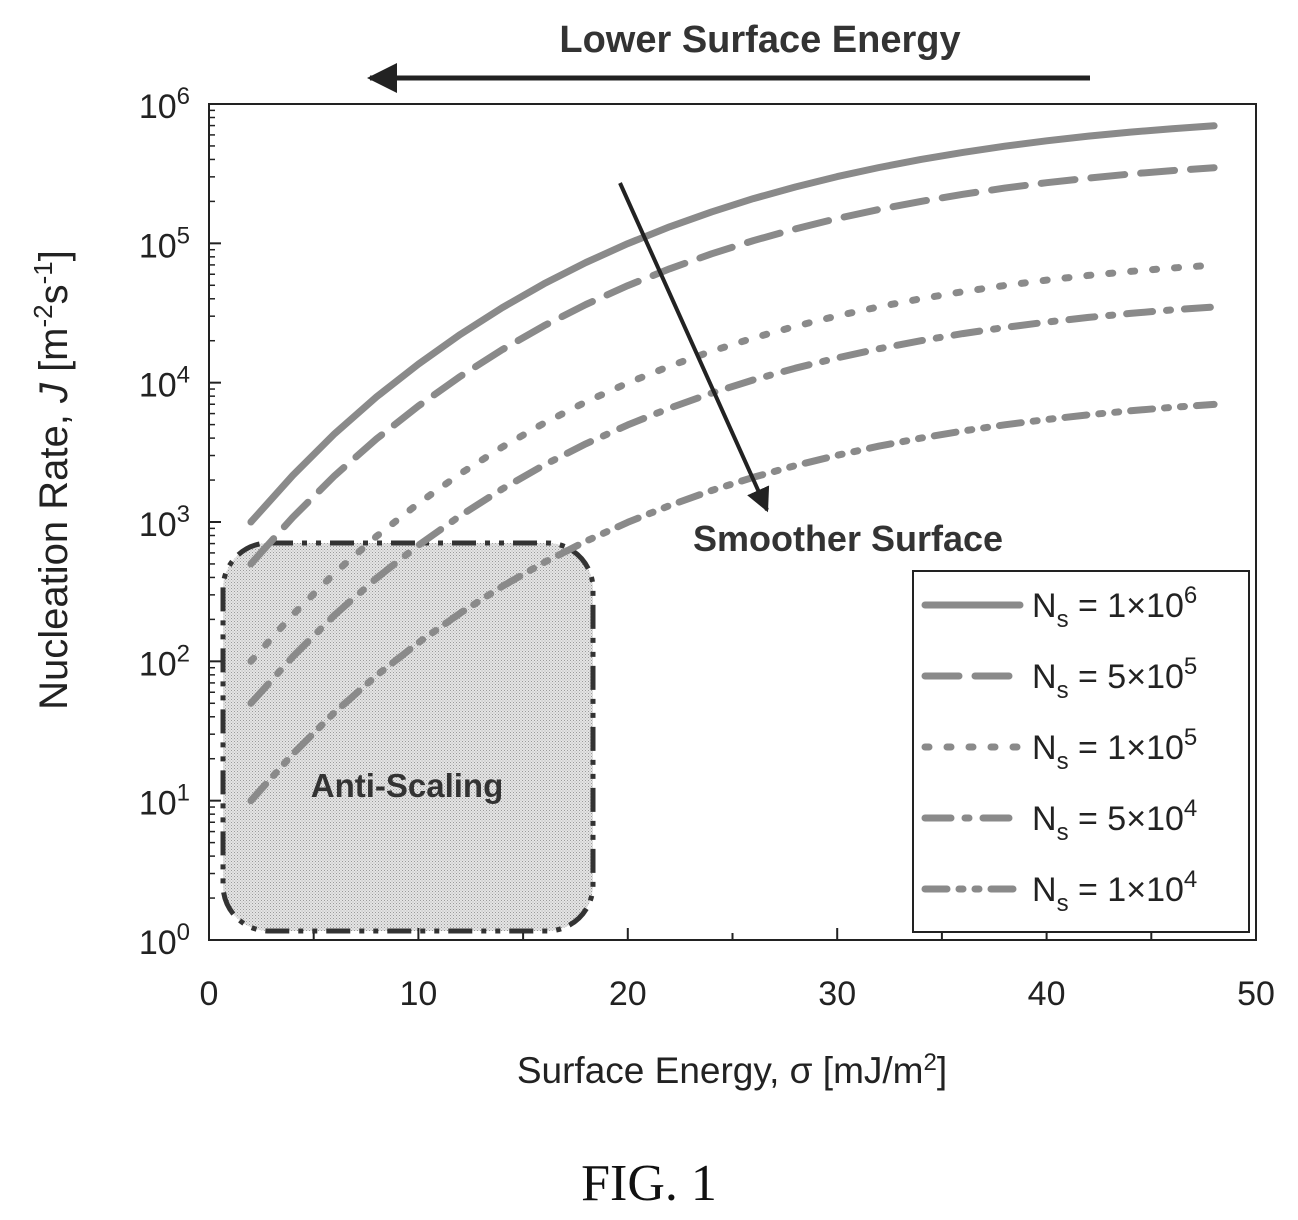 The image size is (1298, 1220). I want to click on x-tick-label: 50, so click(1256, 994).